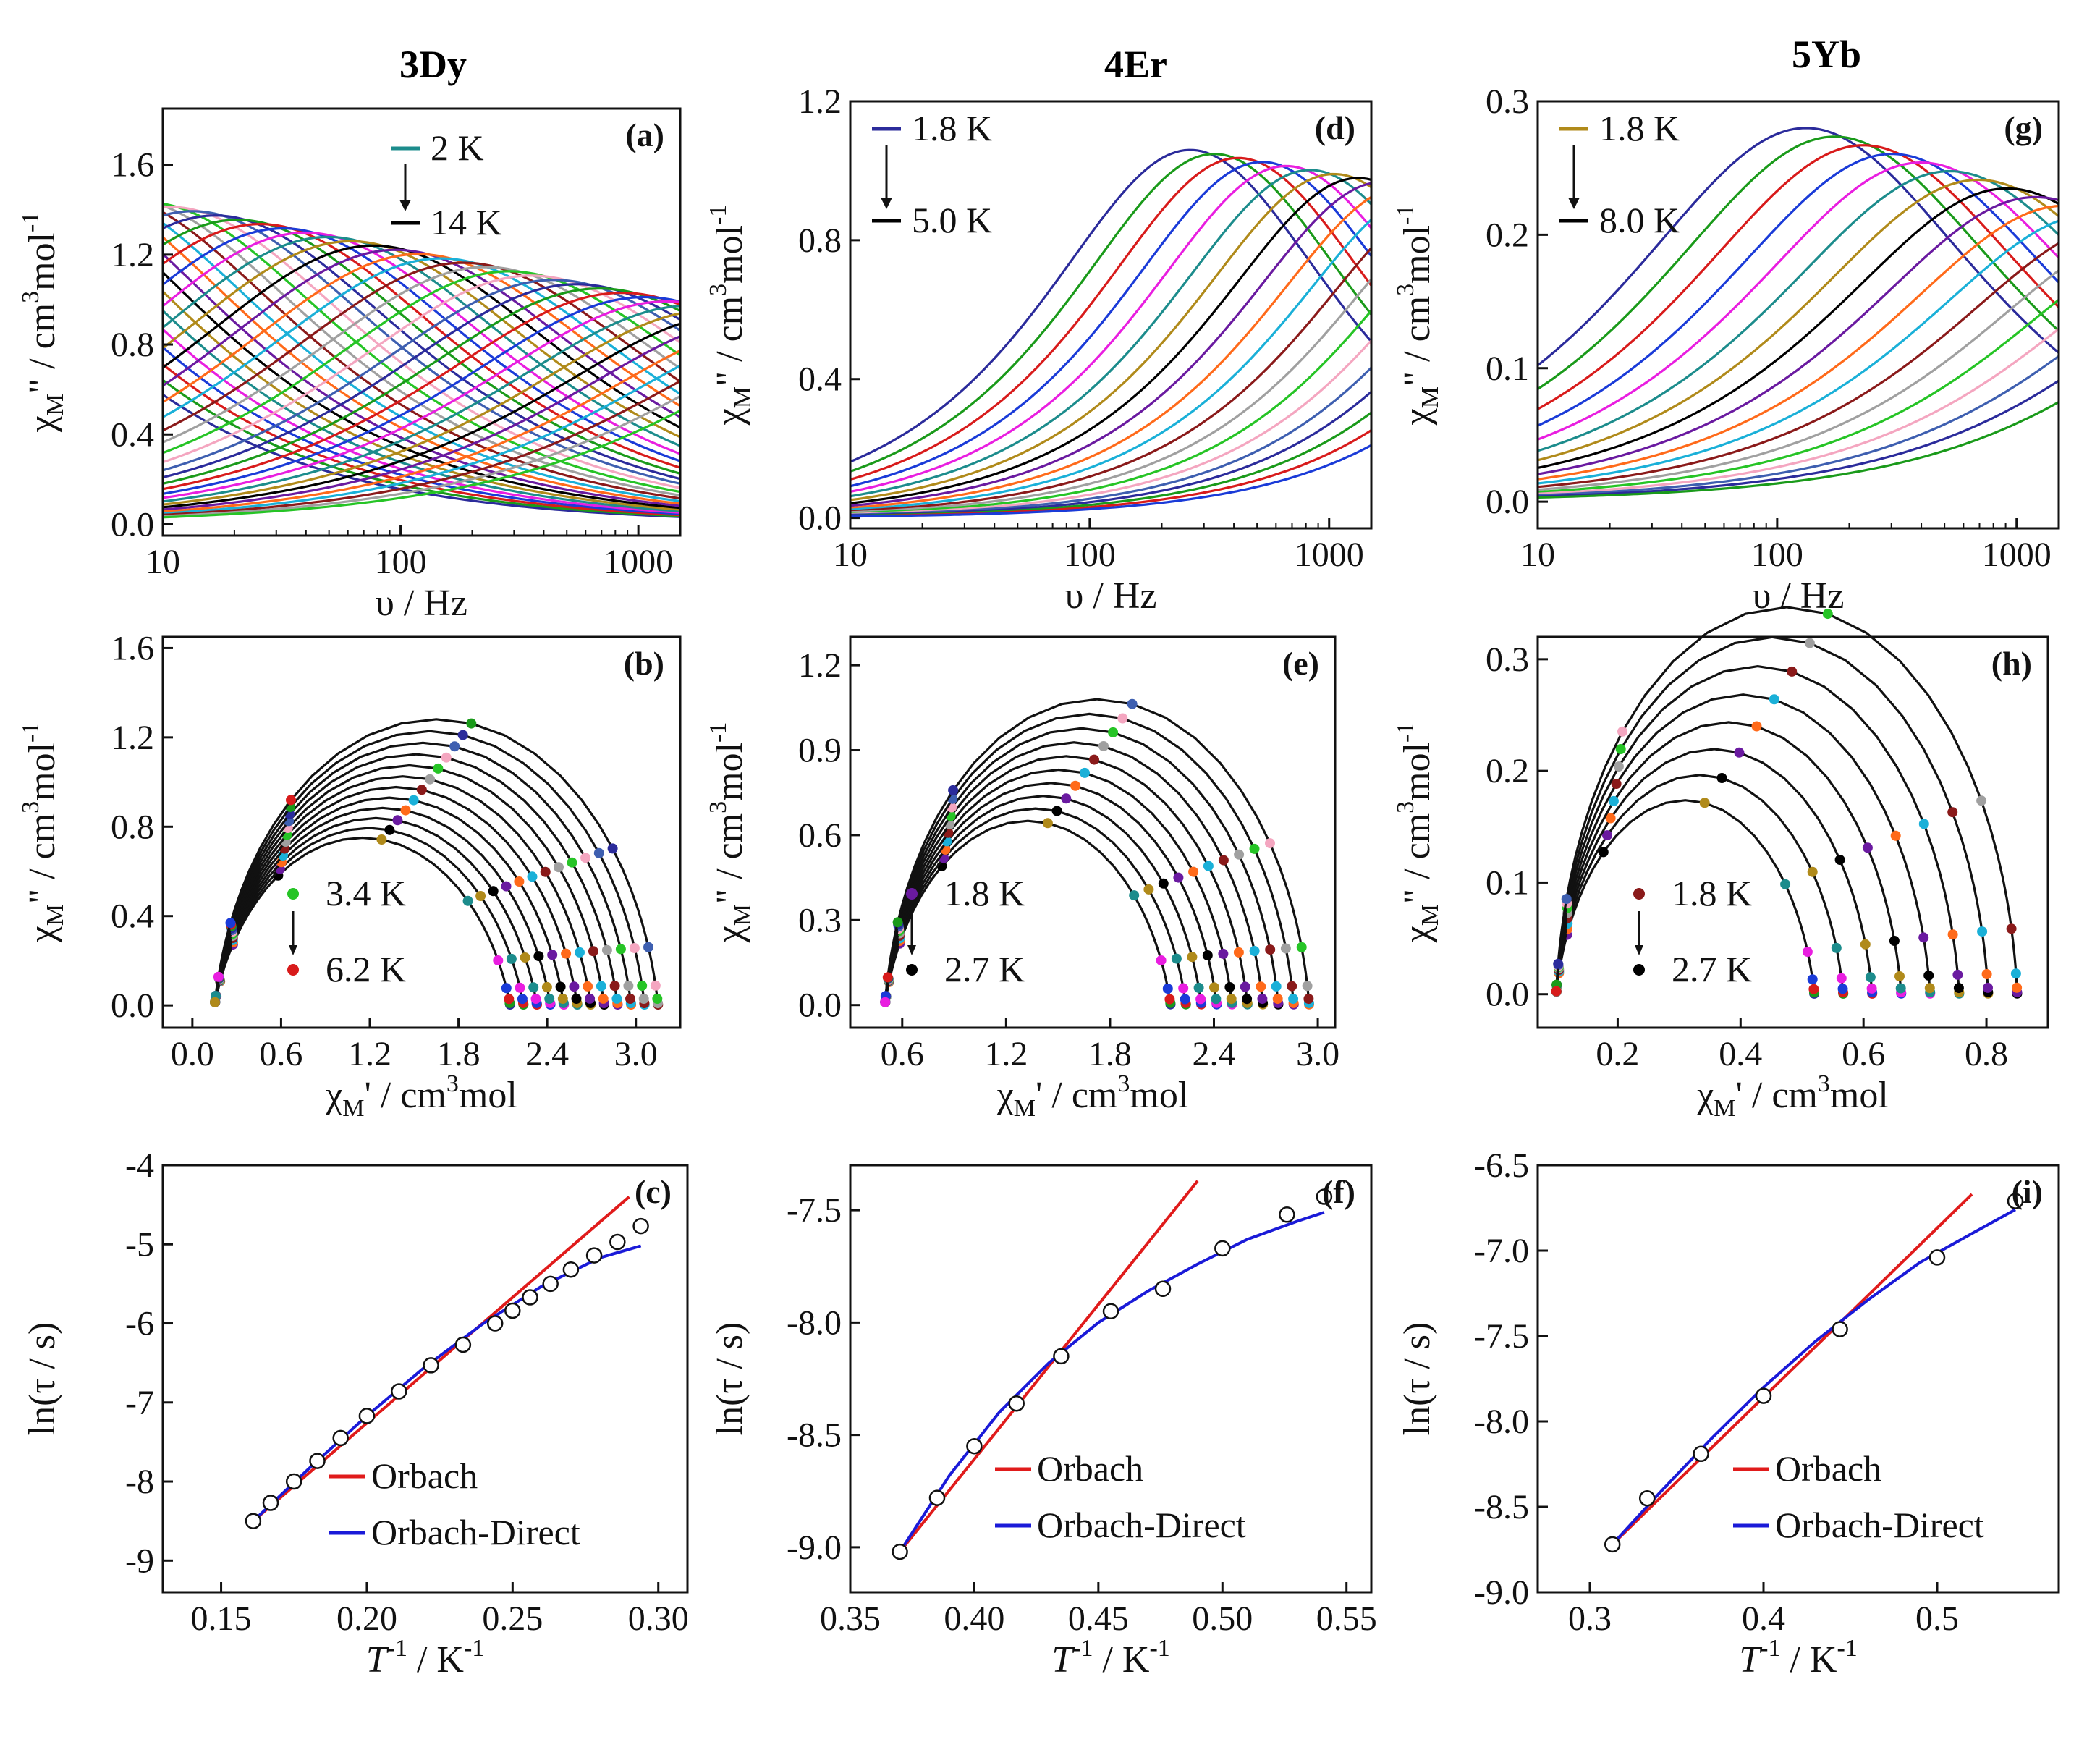 The image size is (2100, 1750). I want to click on y-tick-label: -8, so click(139, 1482).